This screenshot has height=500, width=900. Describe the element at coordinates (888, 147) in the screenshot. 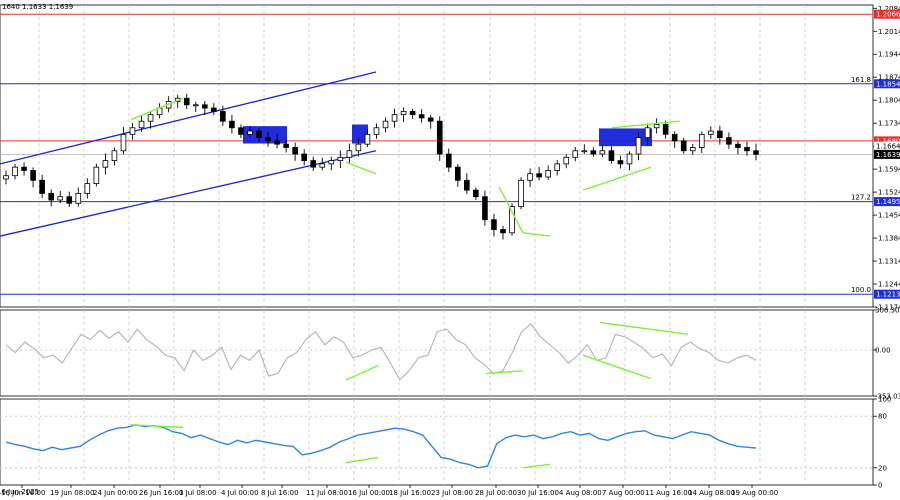

I see `price-tag-label: 1.1664` at that location.